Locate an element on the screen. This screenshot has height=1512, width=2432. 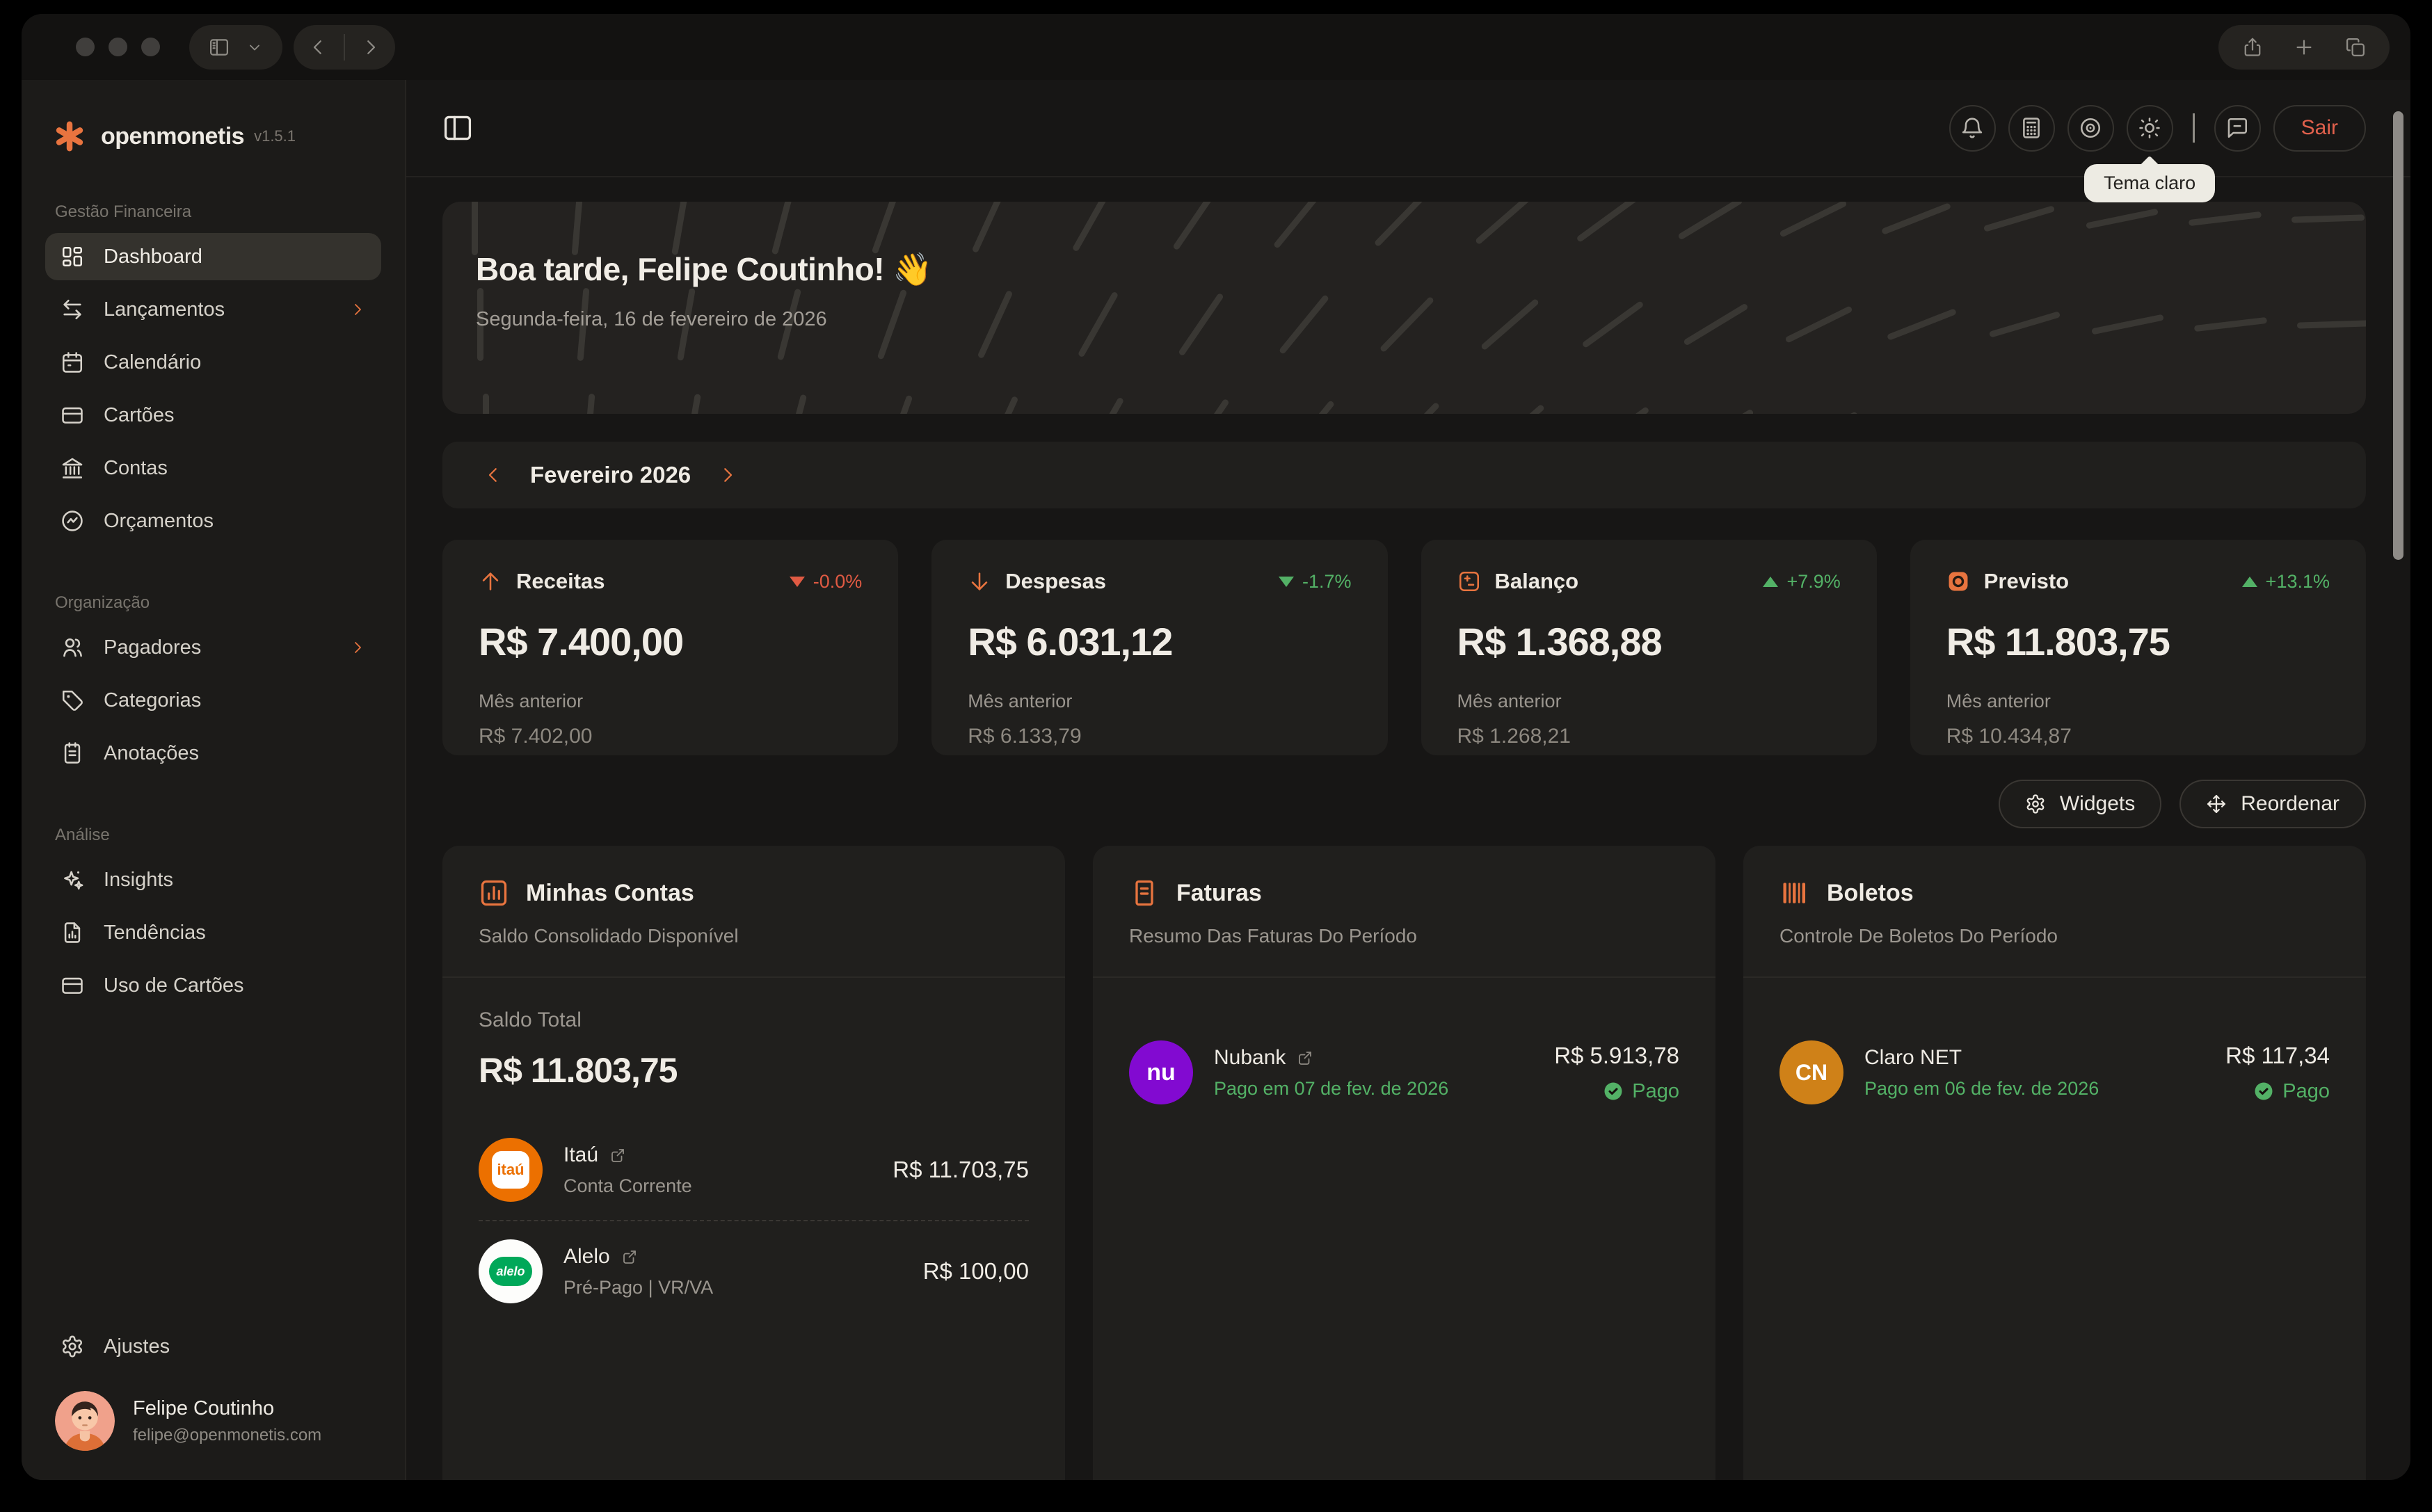
account-row-alelo: alelo Alelo Pré-Pago | VR/VA R$ 100,00 is located at coordinates (754, 1270).